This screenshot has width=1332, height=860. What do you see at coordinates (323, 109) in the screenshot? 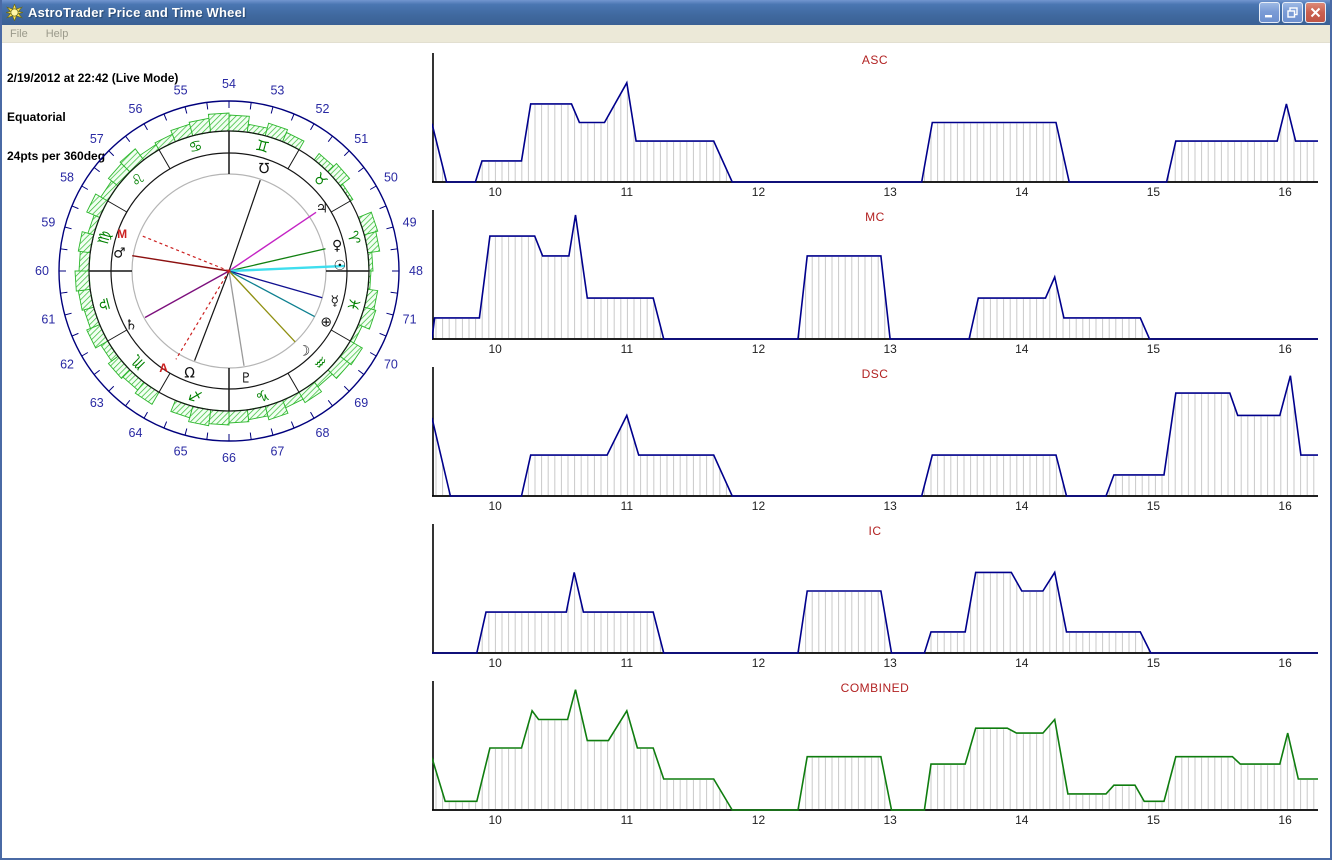
I see `wheel-number: 52` at bounding box center [323, 109].